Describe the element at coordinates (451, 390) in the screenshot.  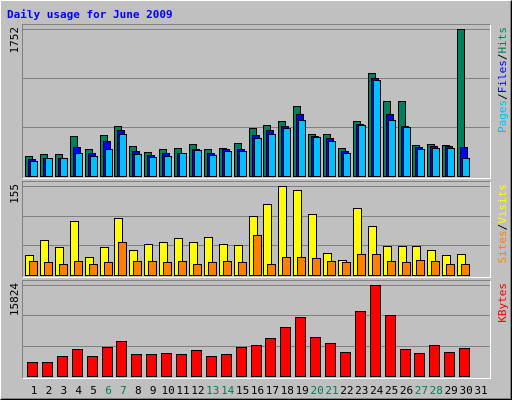
I see `x-tick-label: 29` at that location.